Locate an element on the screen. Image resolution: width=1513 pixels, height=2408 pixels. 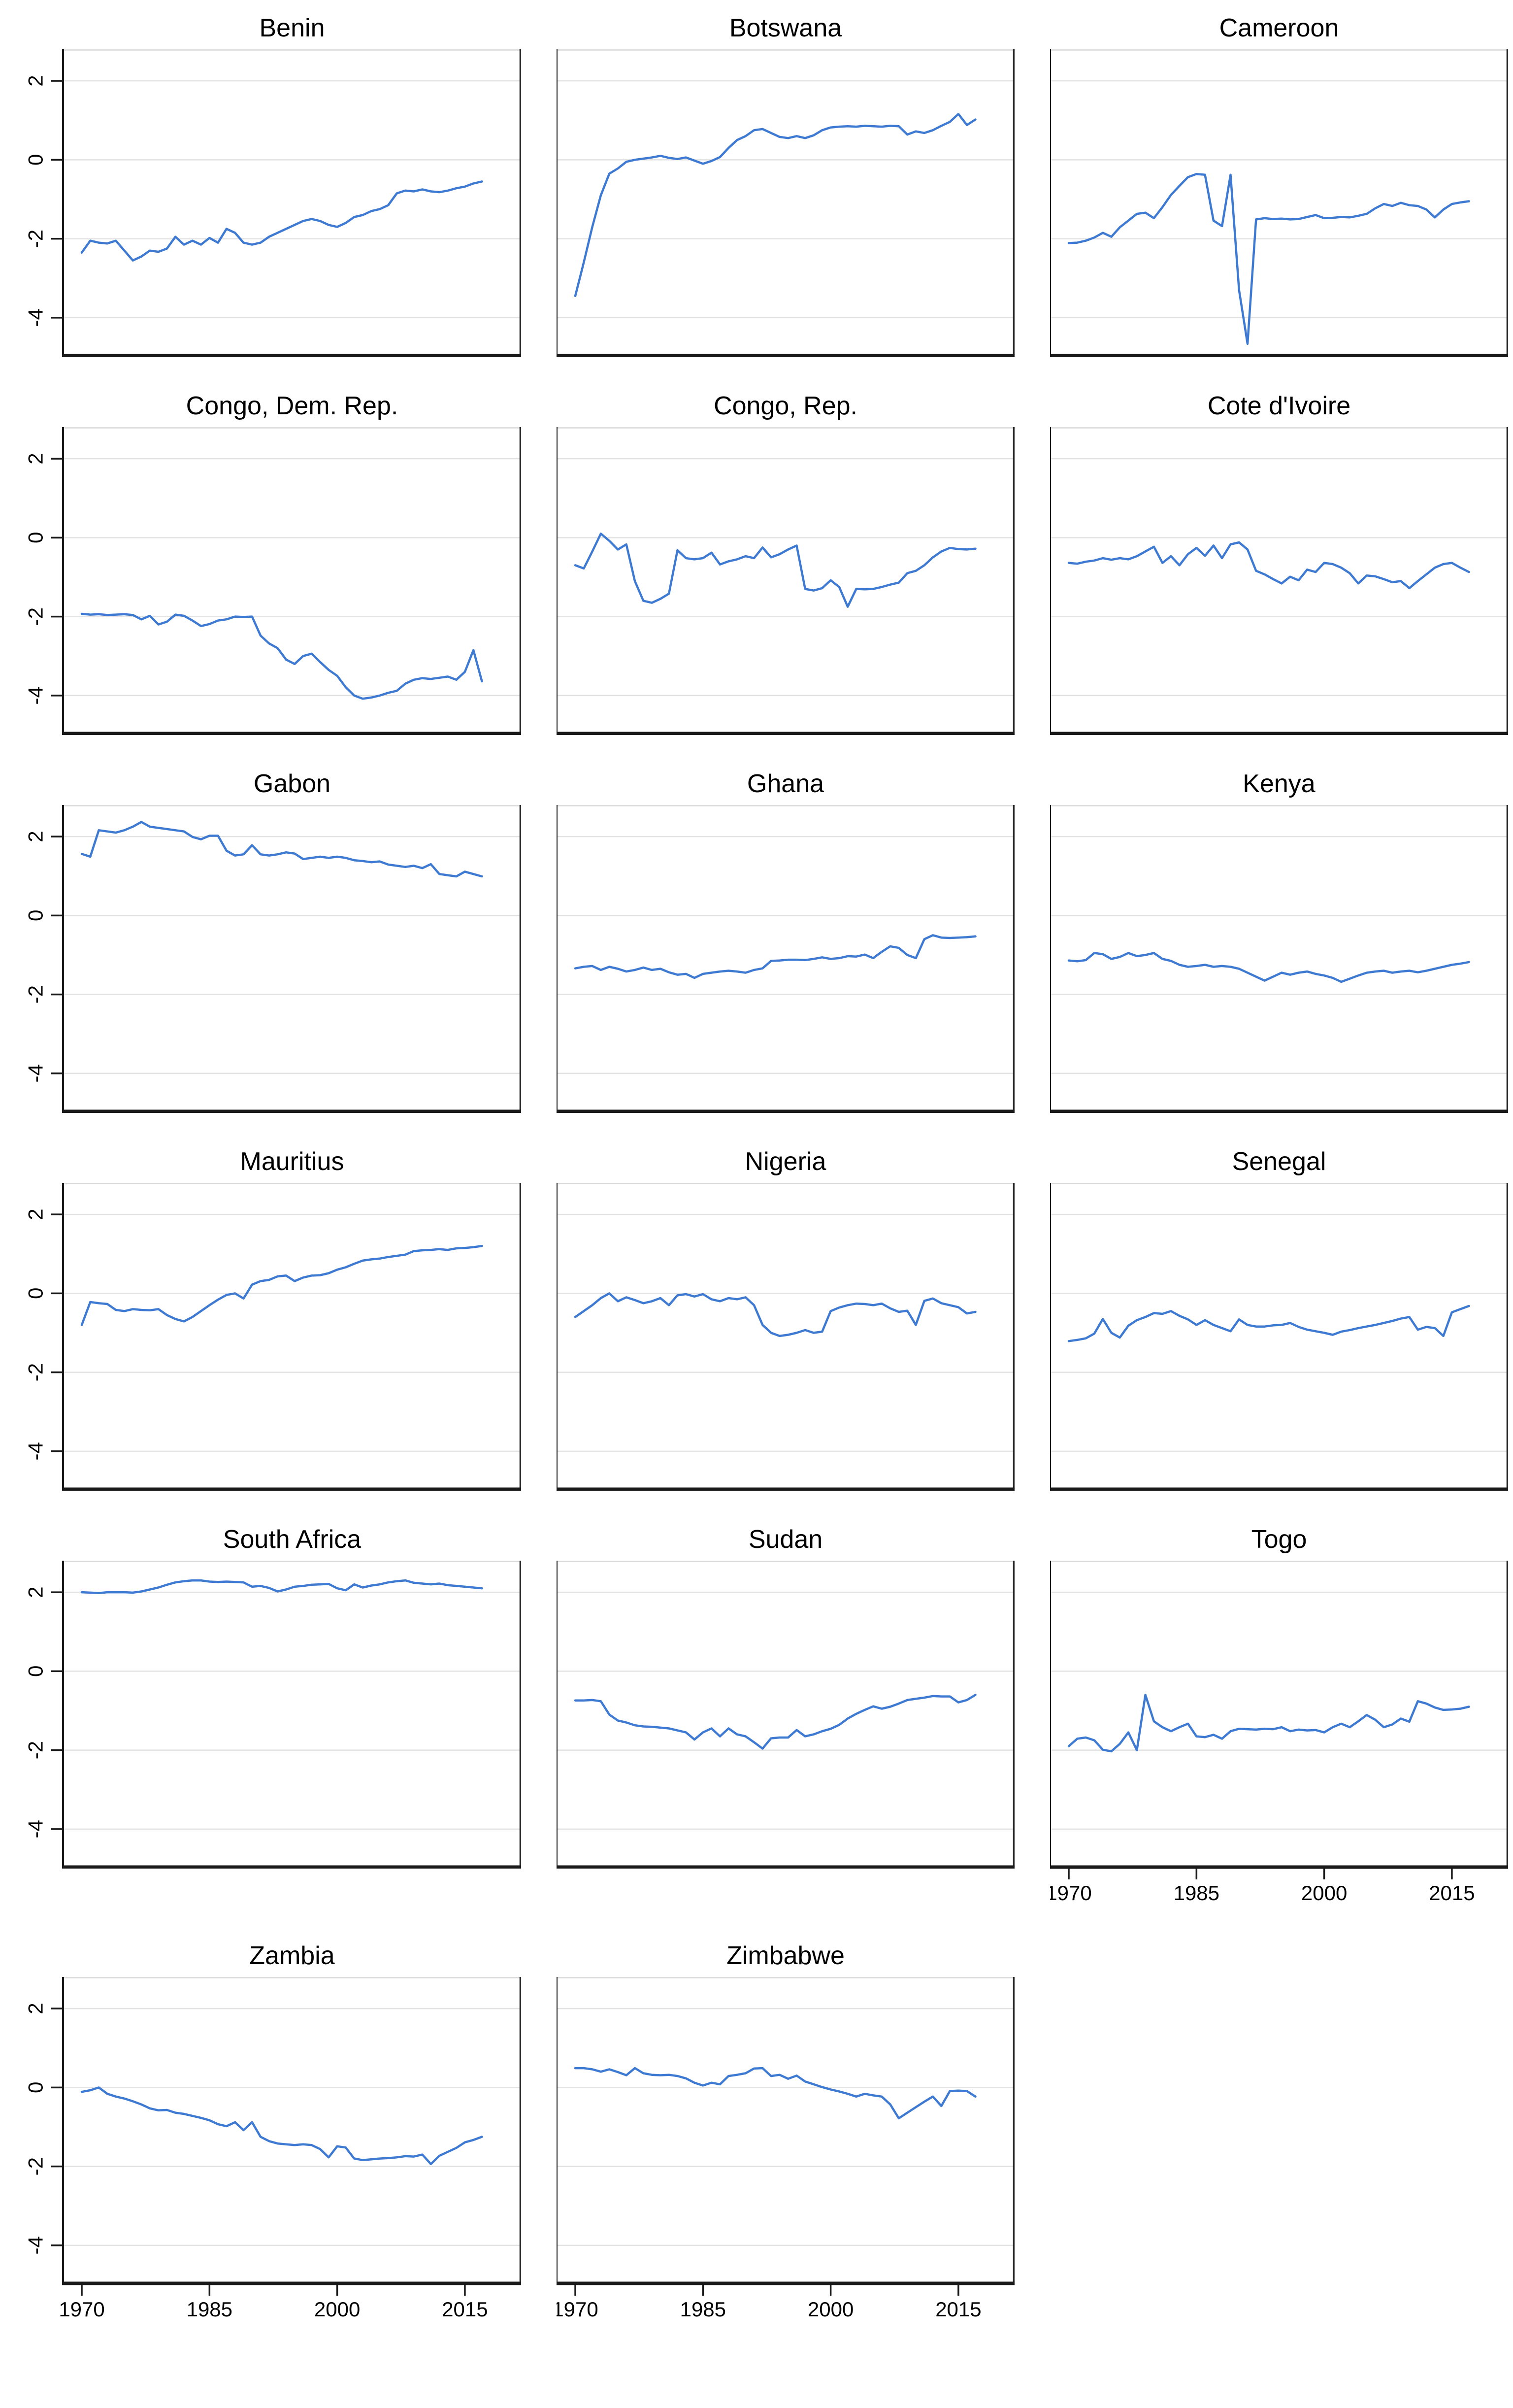
panel-title: Congo, Dem. Rep. is located at coordinates (292, 406).